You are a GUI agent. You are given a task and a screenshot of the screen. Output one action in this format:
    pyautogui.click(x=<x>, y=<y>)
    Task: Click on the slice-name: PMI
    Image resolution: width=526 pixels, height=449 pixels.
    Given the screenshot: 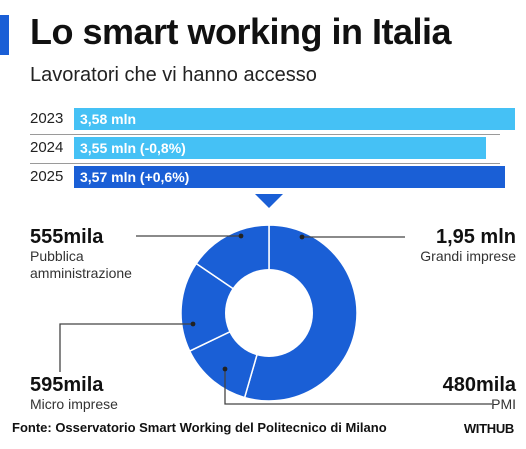 What is the action you would take?
    pyautogui.click(x=503, y=404)
    